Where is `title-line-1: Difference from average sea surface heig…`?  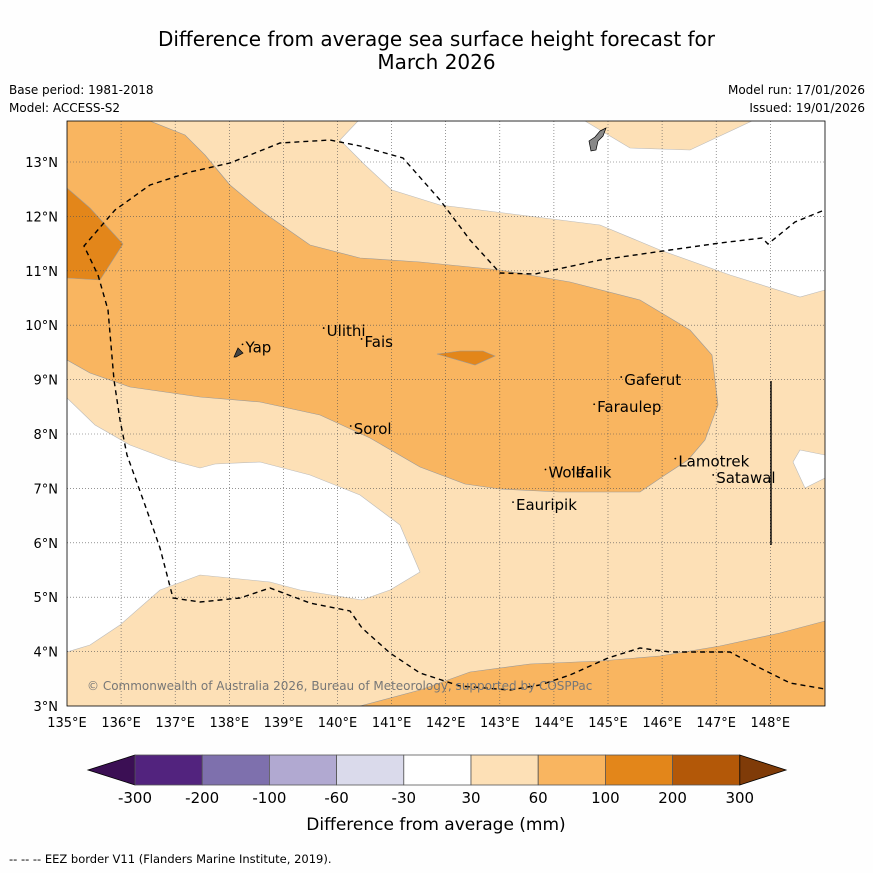
title-line-1: Difference from average sea surface heig… is located at coordinates (436, 39).